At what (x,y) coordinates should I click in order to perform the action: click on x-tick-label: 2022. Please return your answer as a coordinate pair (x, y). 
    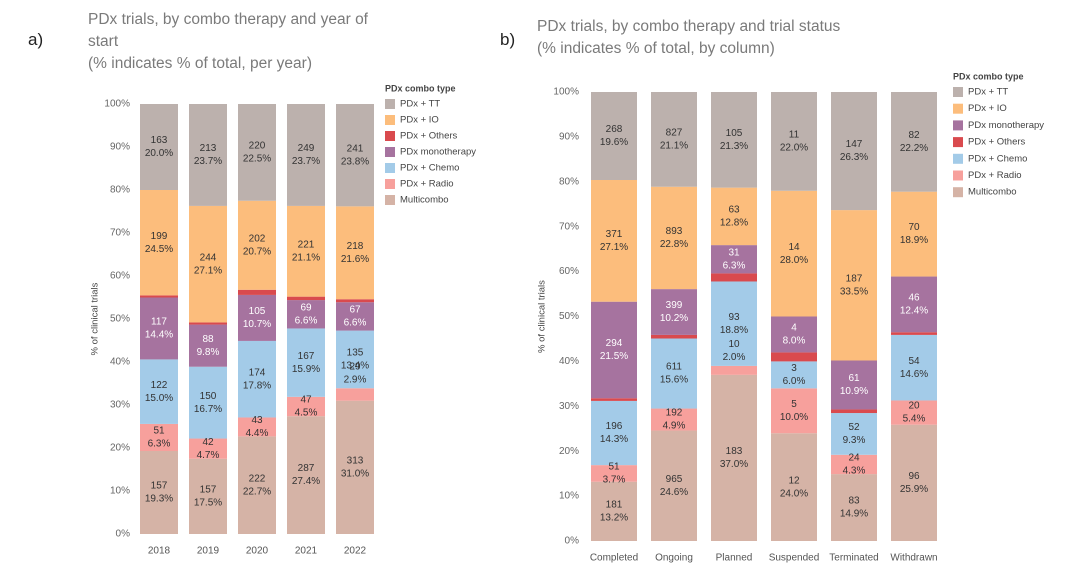
    Looking at the image, I should click on (355, 551).